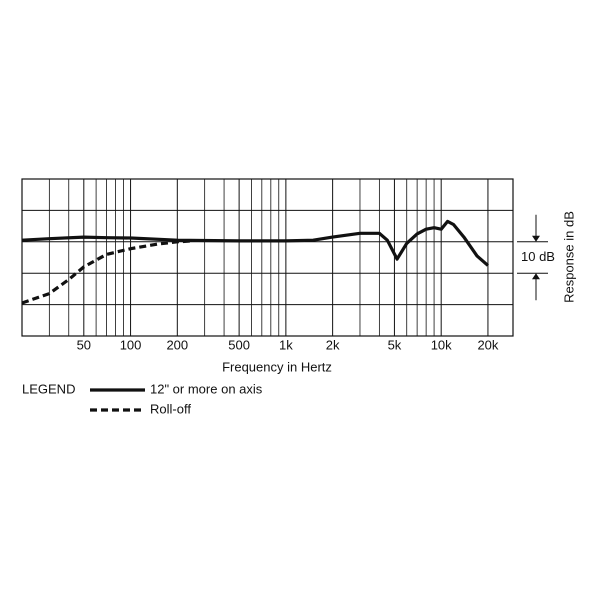  I want to click on legend-label: 12" or more on axis, so click(206, 388).